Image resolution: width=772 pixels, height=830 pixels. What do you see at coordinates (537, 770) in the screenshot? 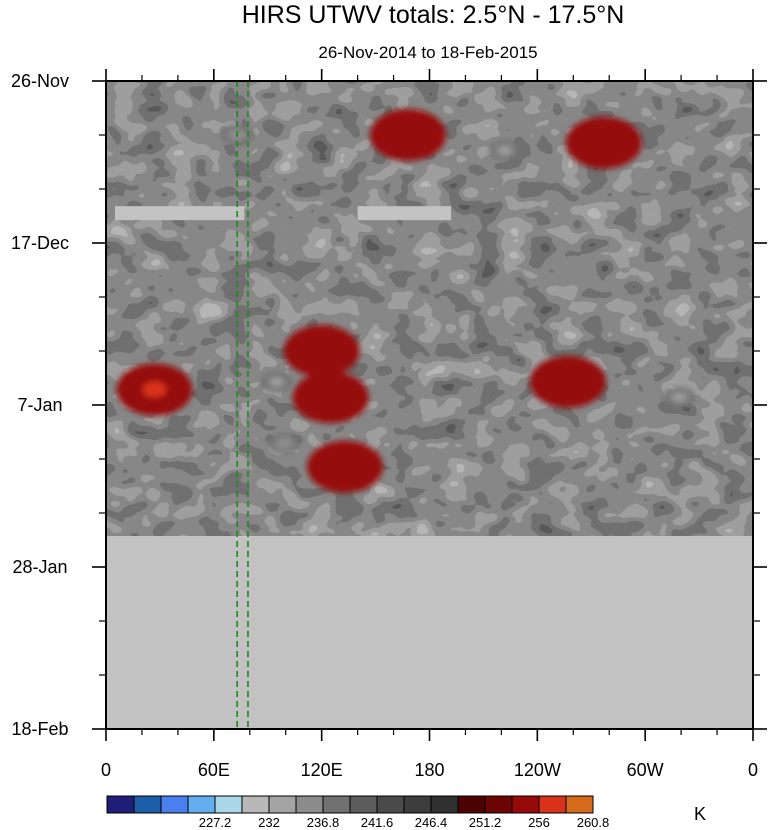
I see `x-tick-label: 120W` at bounding box center [537, 770].